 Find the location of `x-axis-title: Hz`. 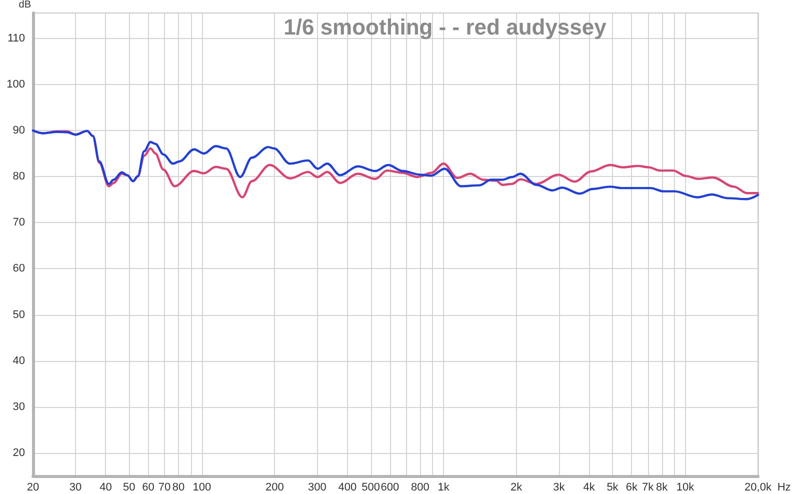

x-axis-title: Hz is located at coordinates (784, 488).